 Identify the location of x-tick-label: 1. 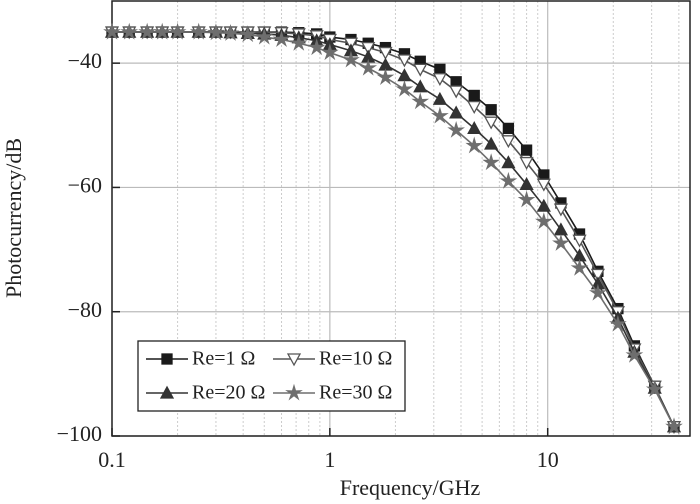
(329, 459).